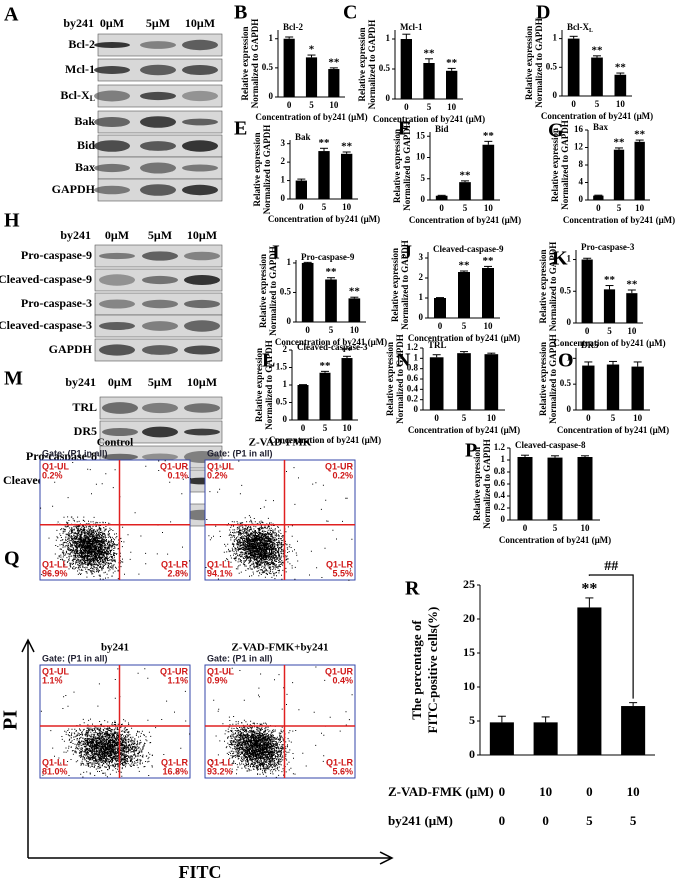 The height and width of the screenshot is (885, 700). I want to click on panel-letter: M, so click(13, 379).